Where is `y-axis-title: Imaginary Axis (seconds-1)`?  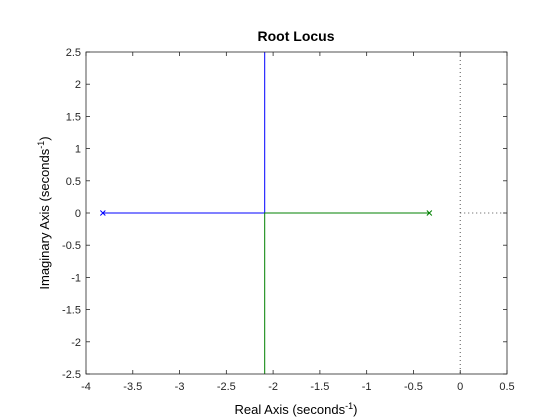 y-axis-title: Imaginary Axis (seconds-1) is located at coordinates (44, 212).